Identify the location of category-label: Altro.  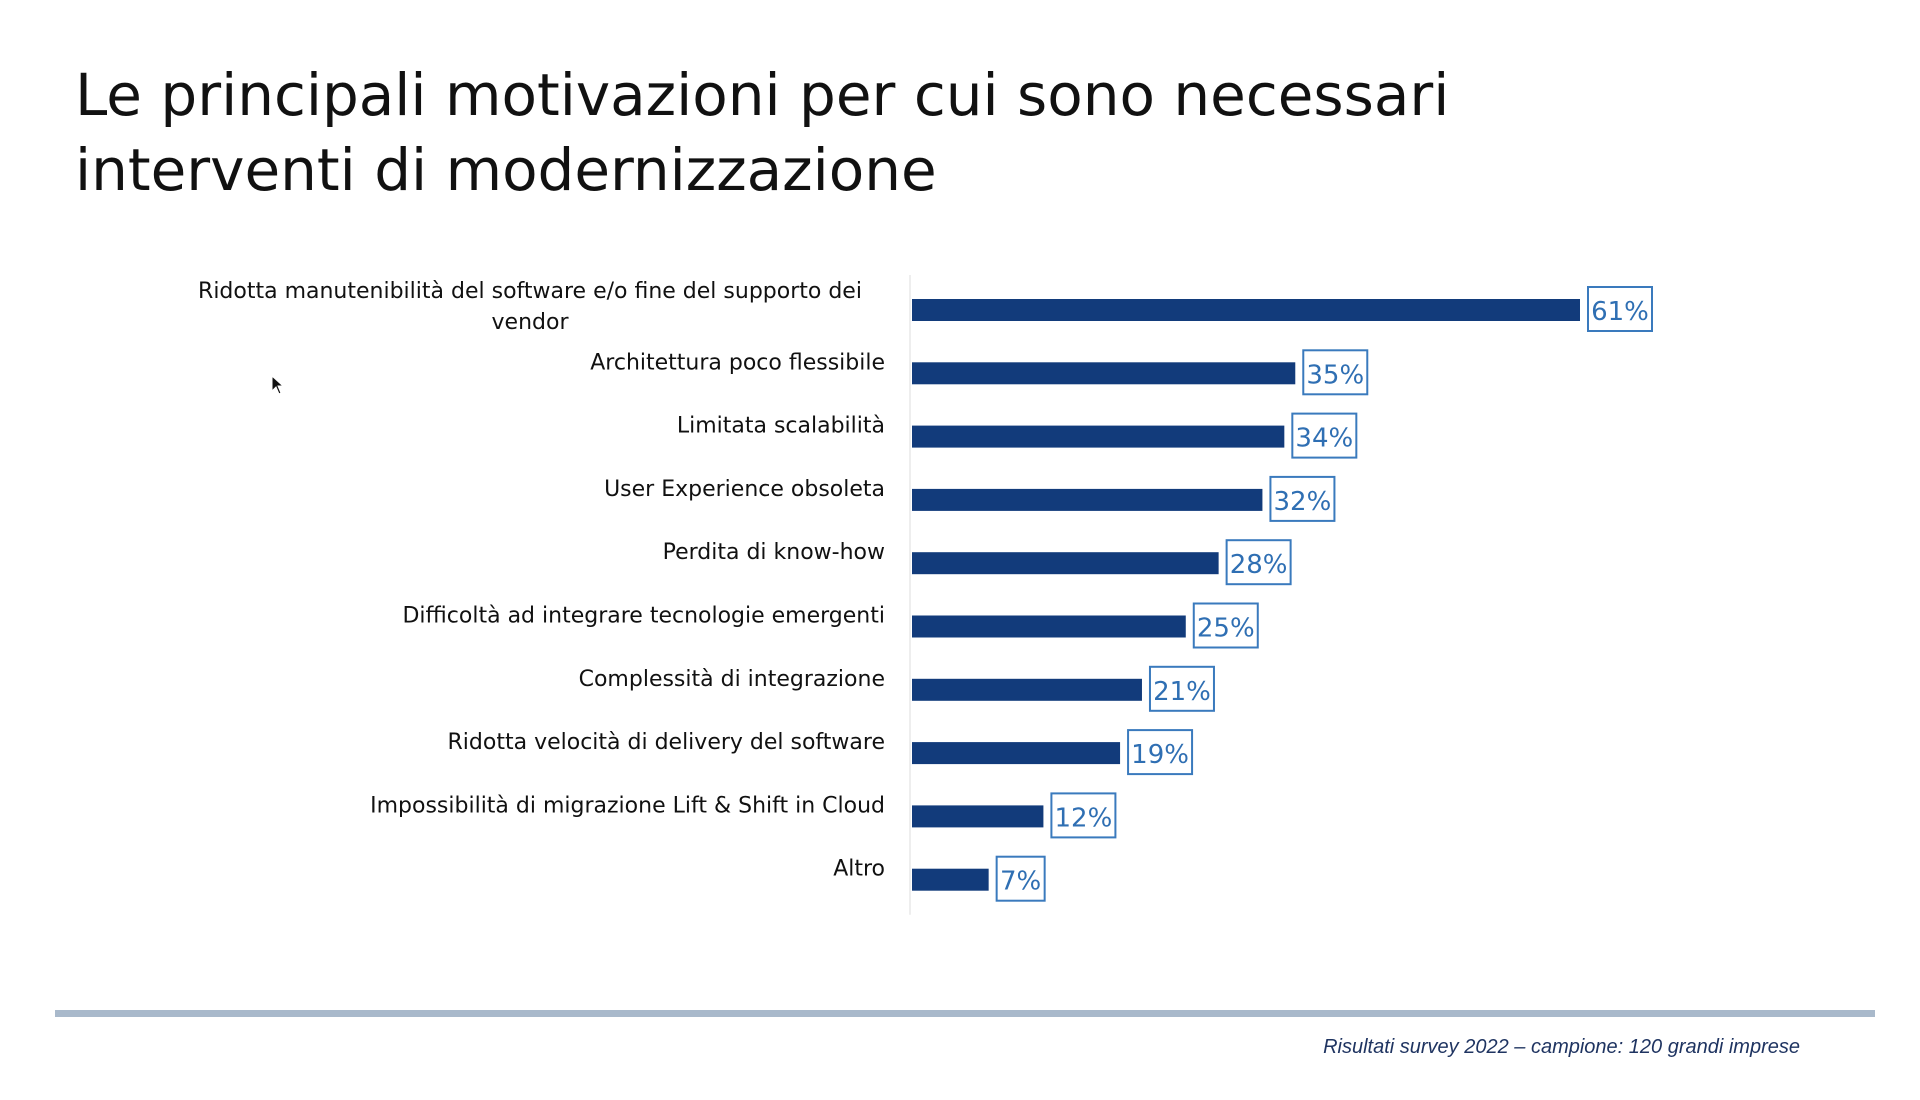
(859, 869).